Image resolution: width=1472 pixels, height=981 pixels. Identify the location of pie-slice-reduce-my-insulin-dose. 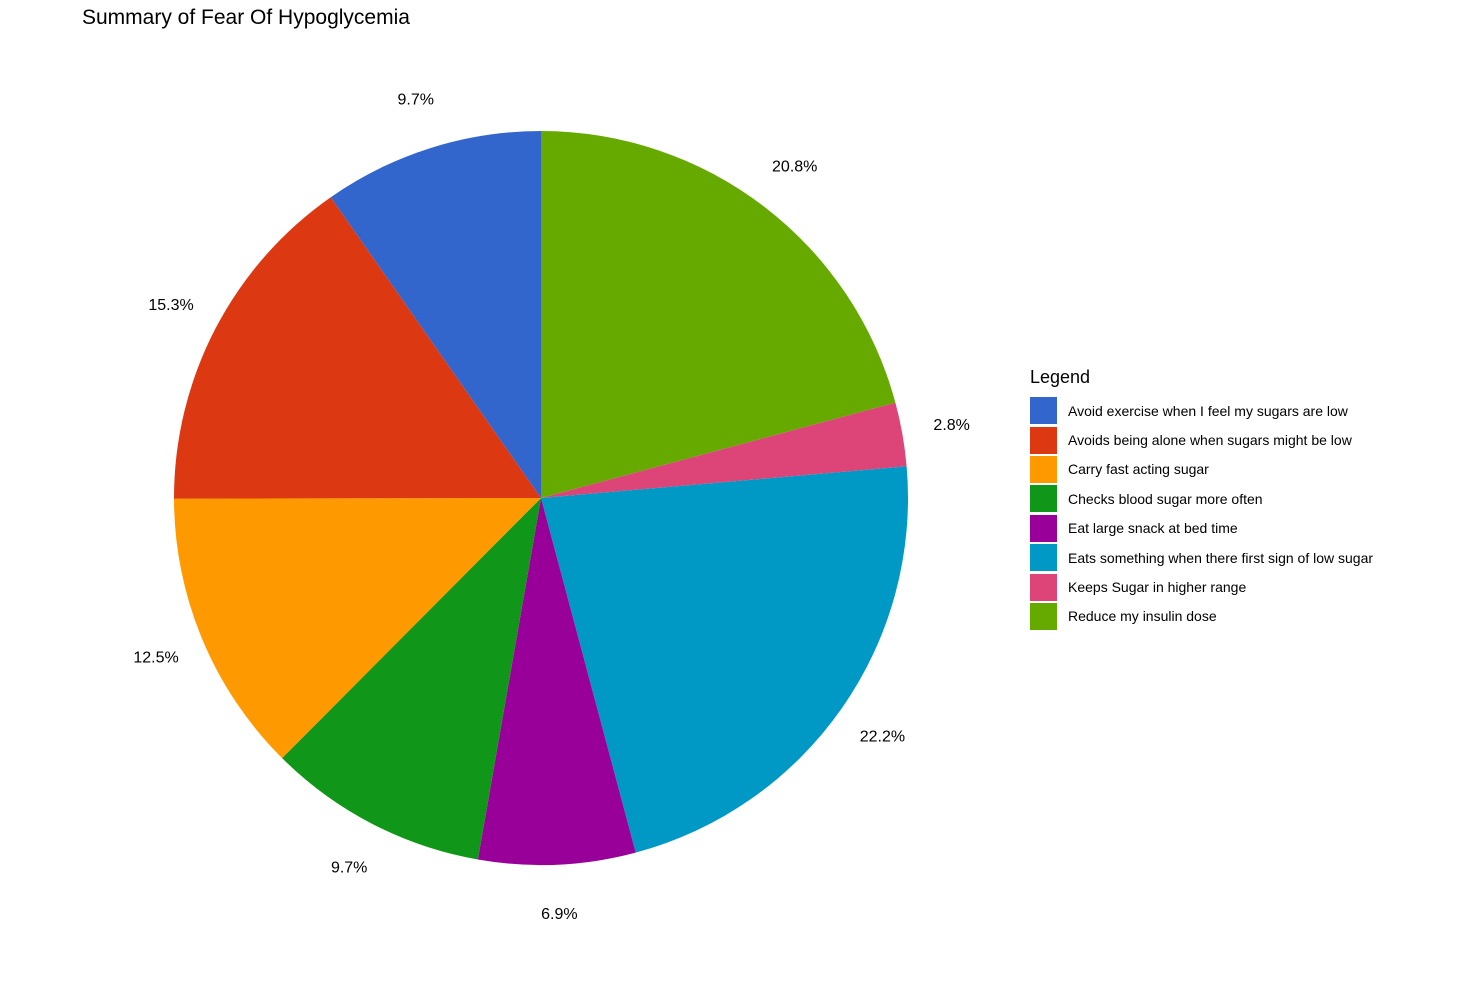
(718, 314).